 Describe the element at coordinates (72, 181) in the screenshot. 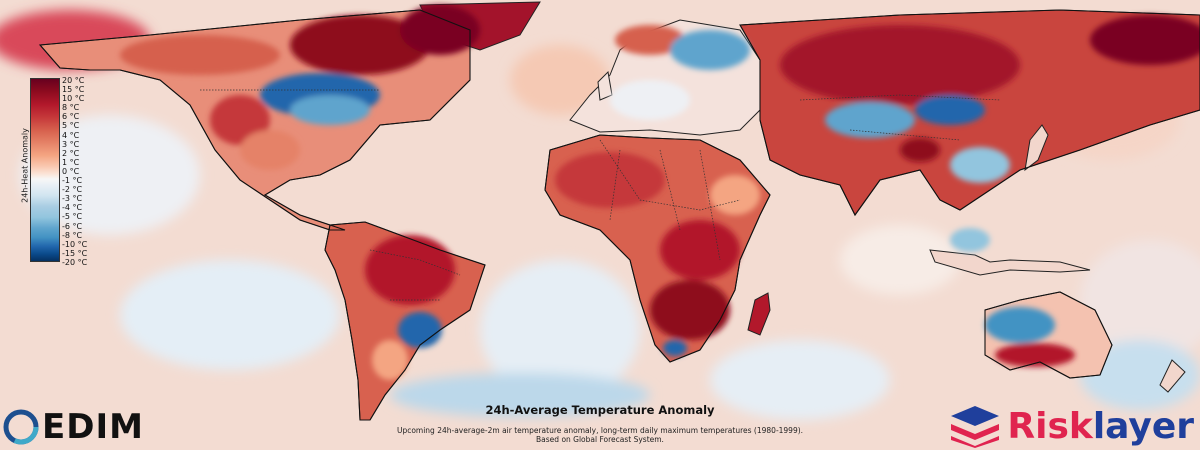

I see `legend-label: -1 °C` at that location.